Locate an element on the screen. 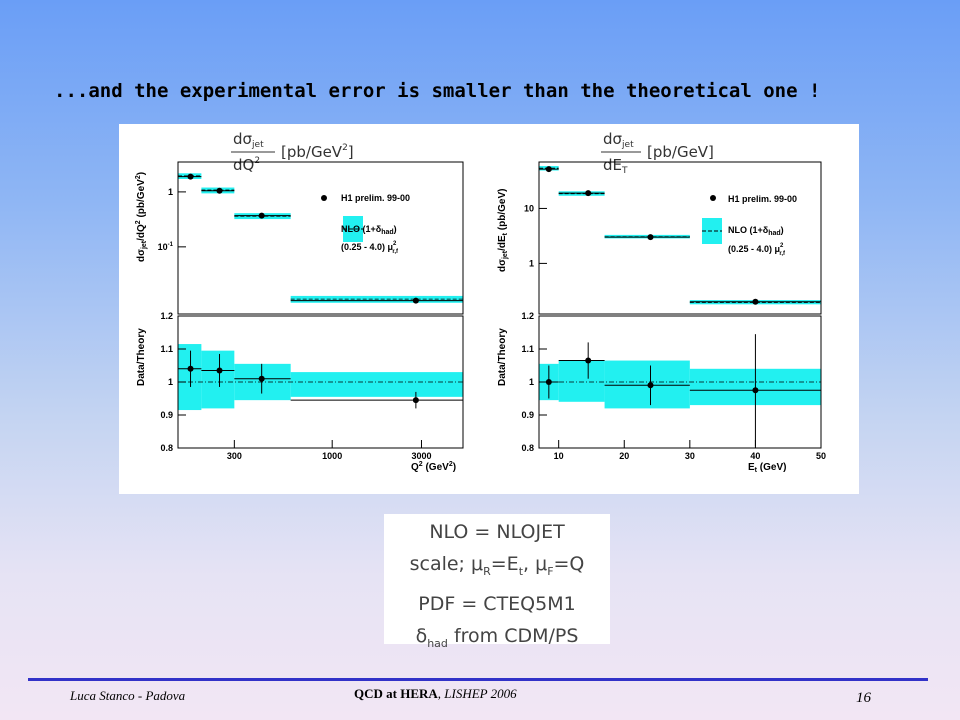 This screenshot has height=720, width=960. note-hadronization: δhad from CDM/PS is located at coordinates (497, 637).